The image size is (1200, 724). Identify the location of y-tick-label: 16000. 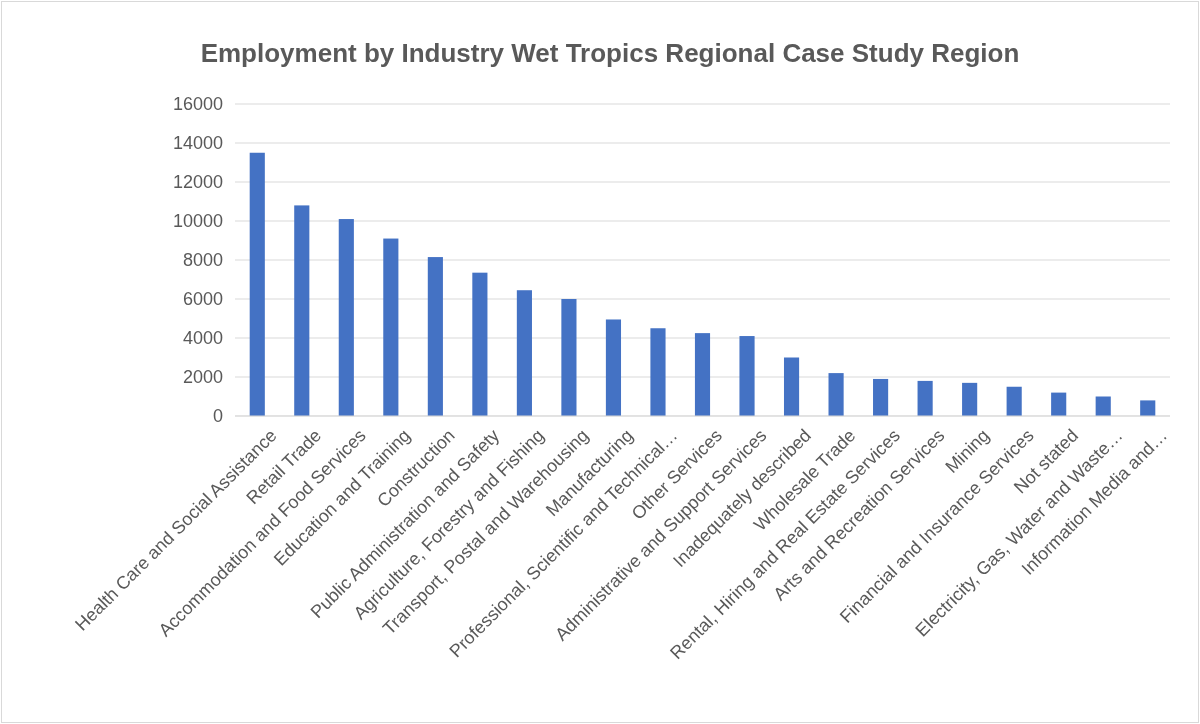
(197, 104).